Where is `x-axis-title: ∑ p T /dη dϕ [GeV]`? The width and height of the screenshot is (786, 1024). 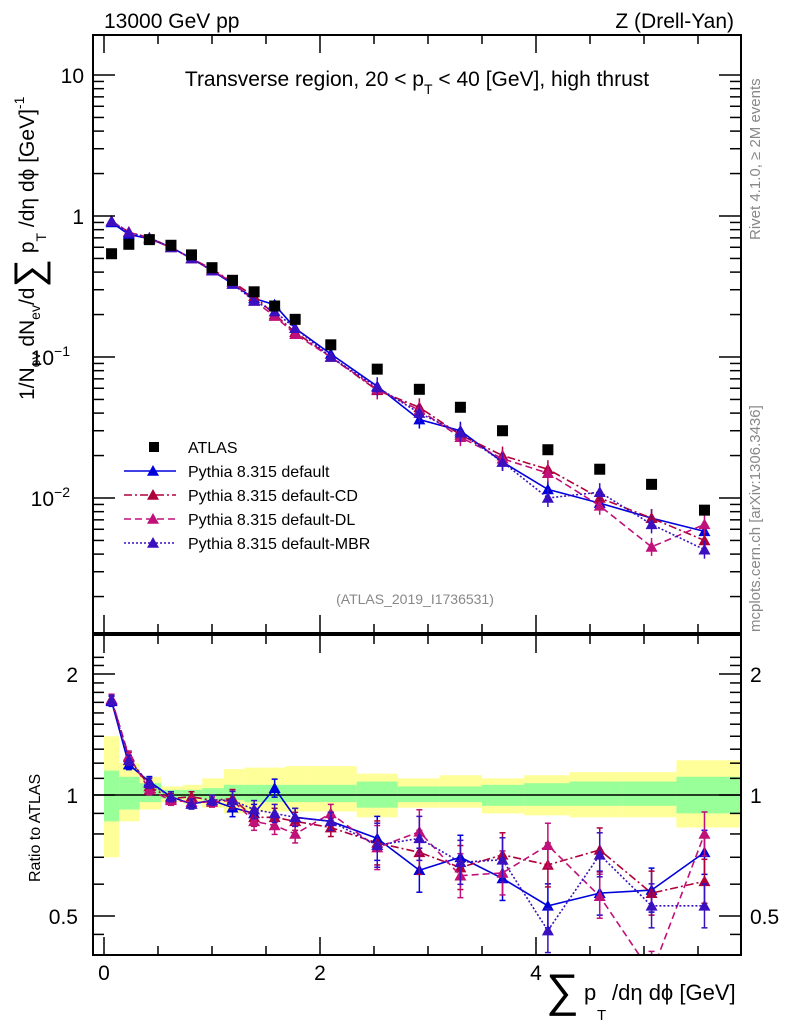
x-axis-title: ∑ p T /dη dϕ [GeV] is located at coordinates (641, 994).